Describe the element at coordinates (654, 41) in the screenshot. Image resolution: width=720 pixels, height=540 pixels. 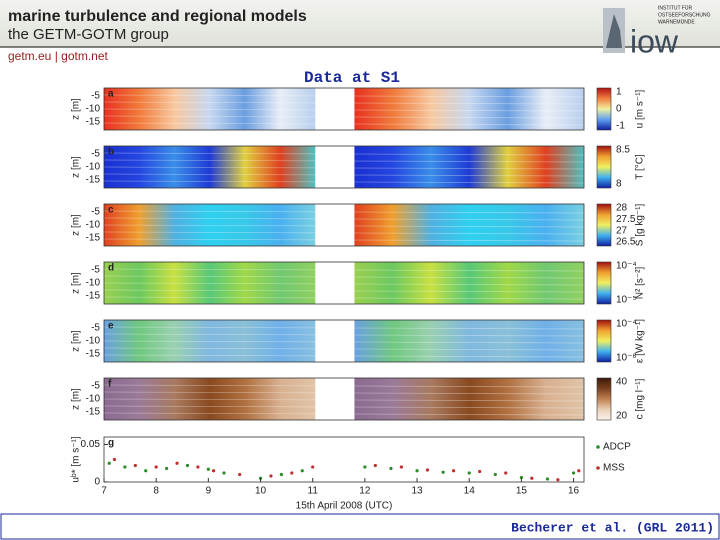
I see `logo-text: iow` at that location.